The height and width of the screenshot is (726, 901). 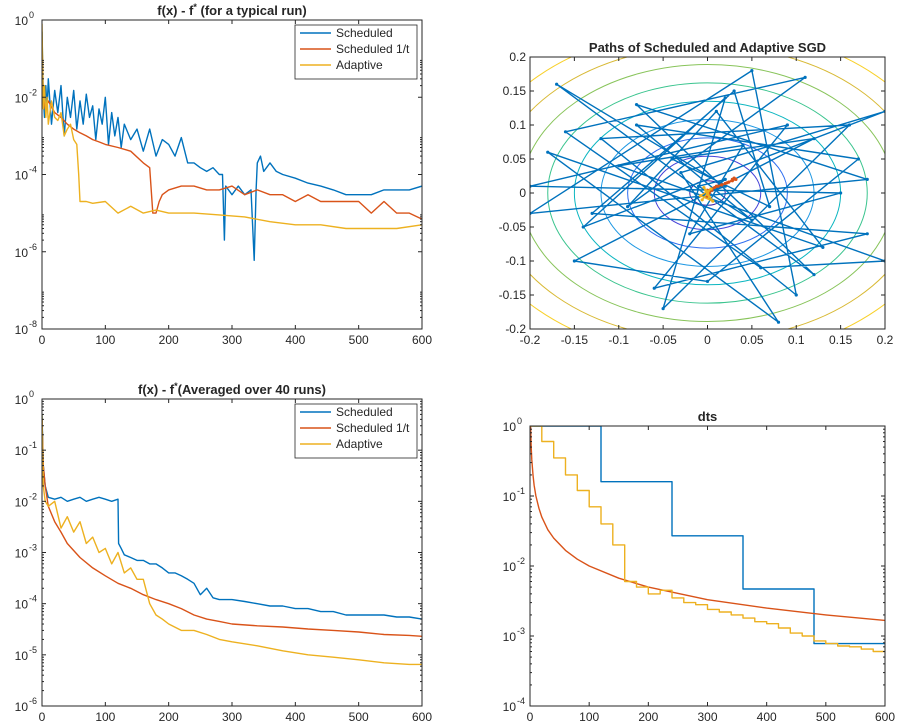 I want to click on y-tick-exponent: 0, so click(x=31, y=15).